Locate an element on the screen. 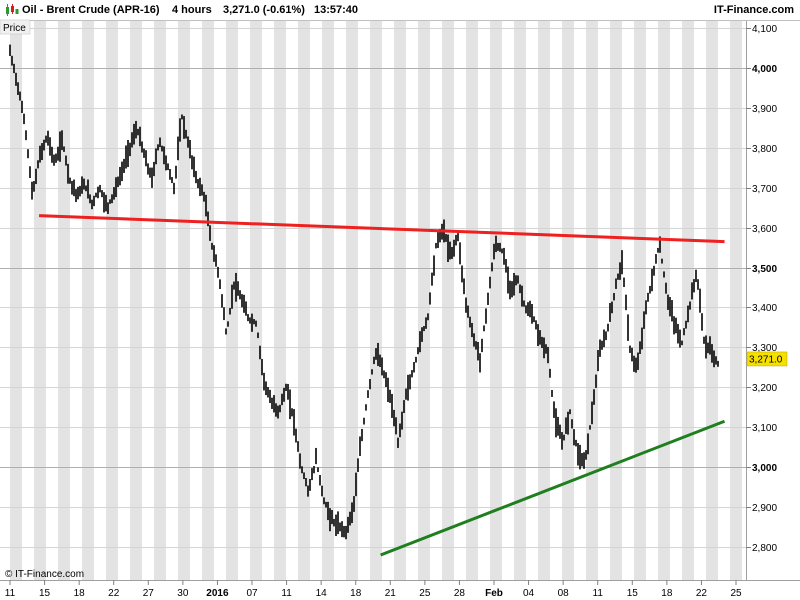 The height and width of the screenshot is (600, 800). y-tick-label: 4,100 is located at coordinates (764, 29).